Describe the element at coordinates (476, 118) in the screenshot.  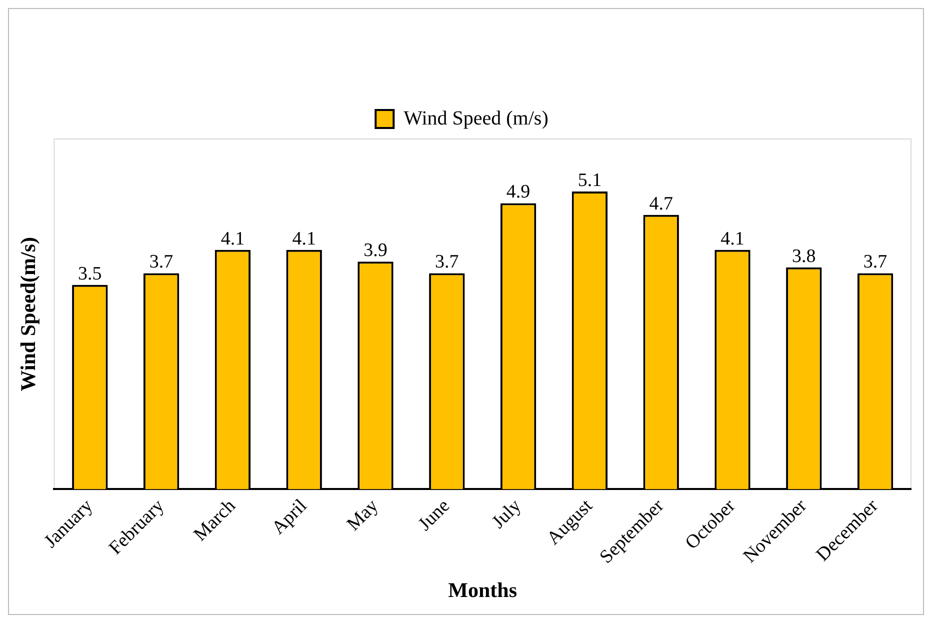
I see `legend-label: Wind Speed (m/s)` at that location.